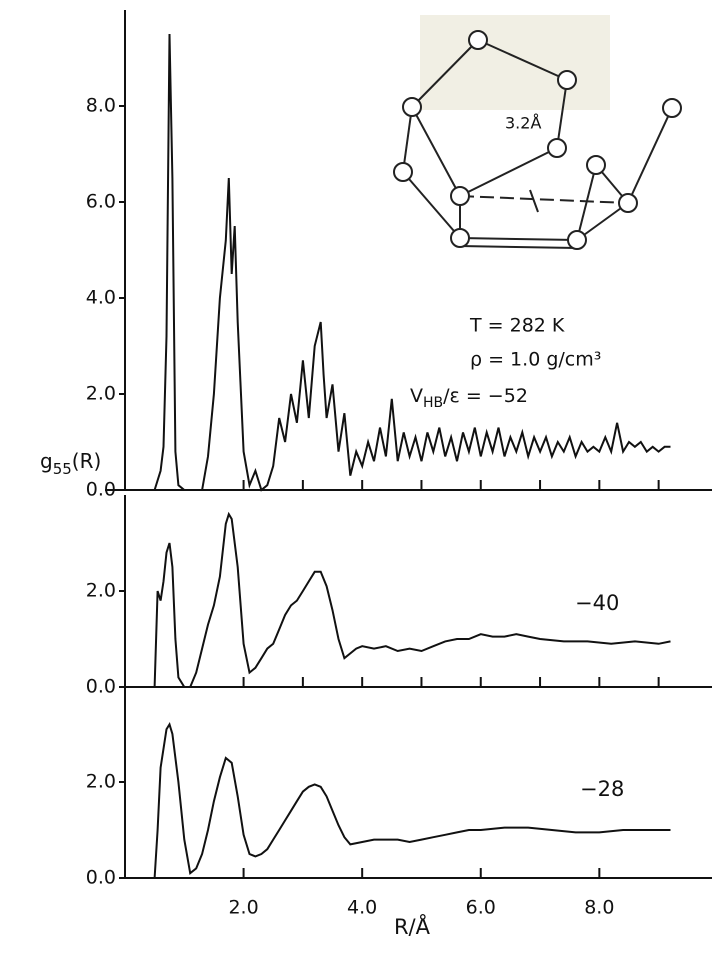 The image size is (715, 953). Describe the element at coordinates (597, 603) in the screenshot. I see `curve-label: −40` at that location.